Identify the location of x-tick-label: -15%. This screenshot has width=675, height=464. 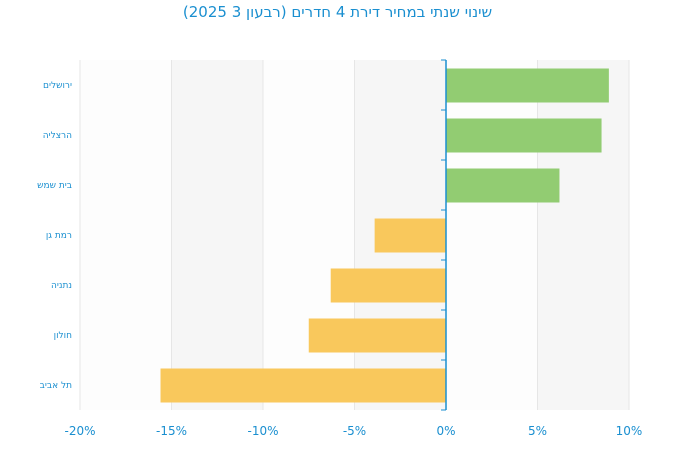
(171, 431).